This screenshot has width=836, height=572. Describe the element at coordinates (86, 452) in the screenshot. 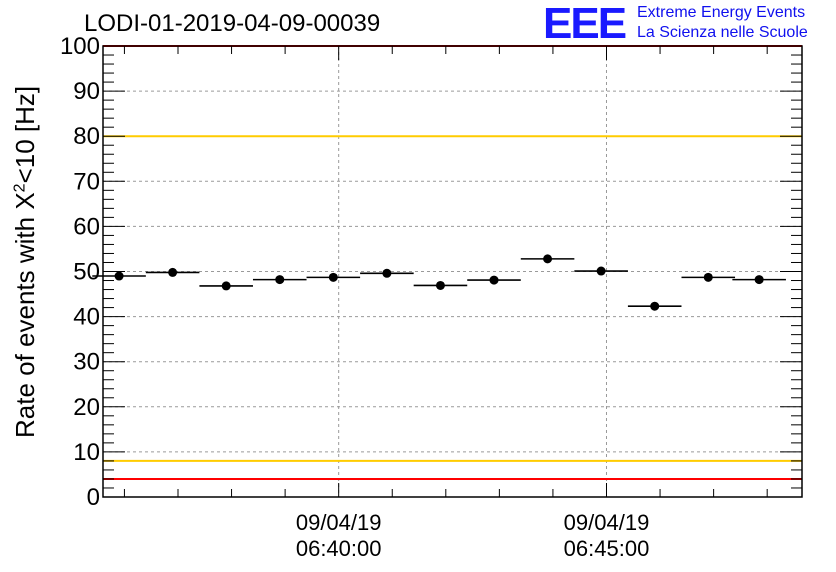

I see `y-tick-label: 10` at that location.